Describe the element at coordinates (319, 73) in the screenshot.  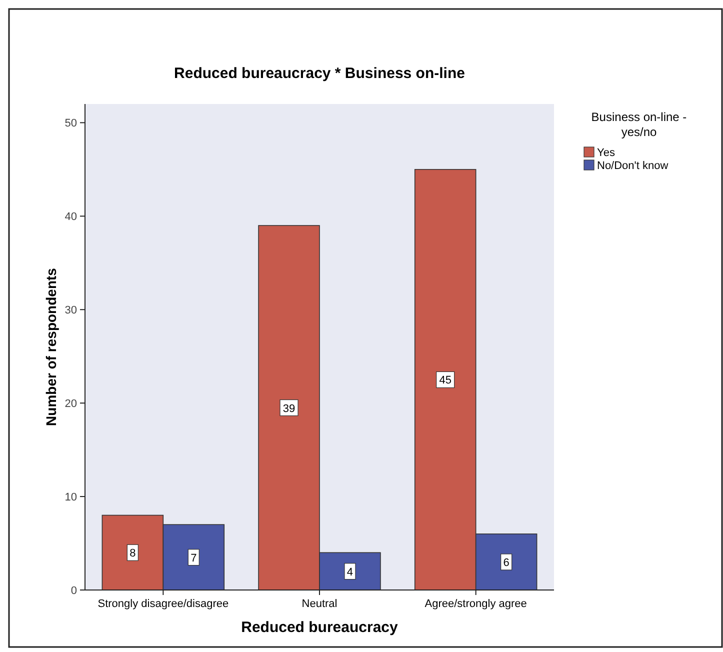
I see `chart-title: Reduced bureaucracy * Business on-line` at that location.